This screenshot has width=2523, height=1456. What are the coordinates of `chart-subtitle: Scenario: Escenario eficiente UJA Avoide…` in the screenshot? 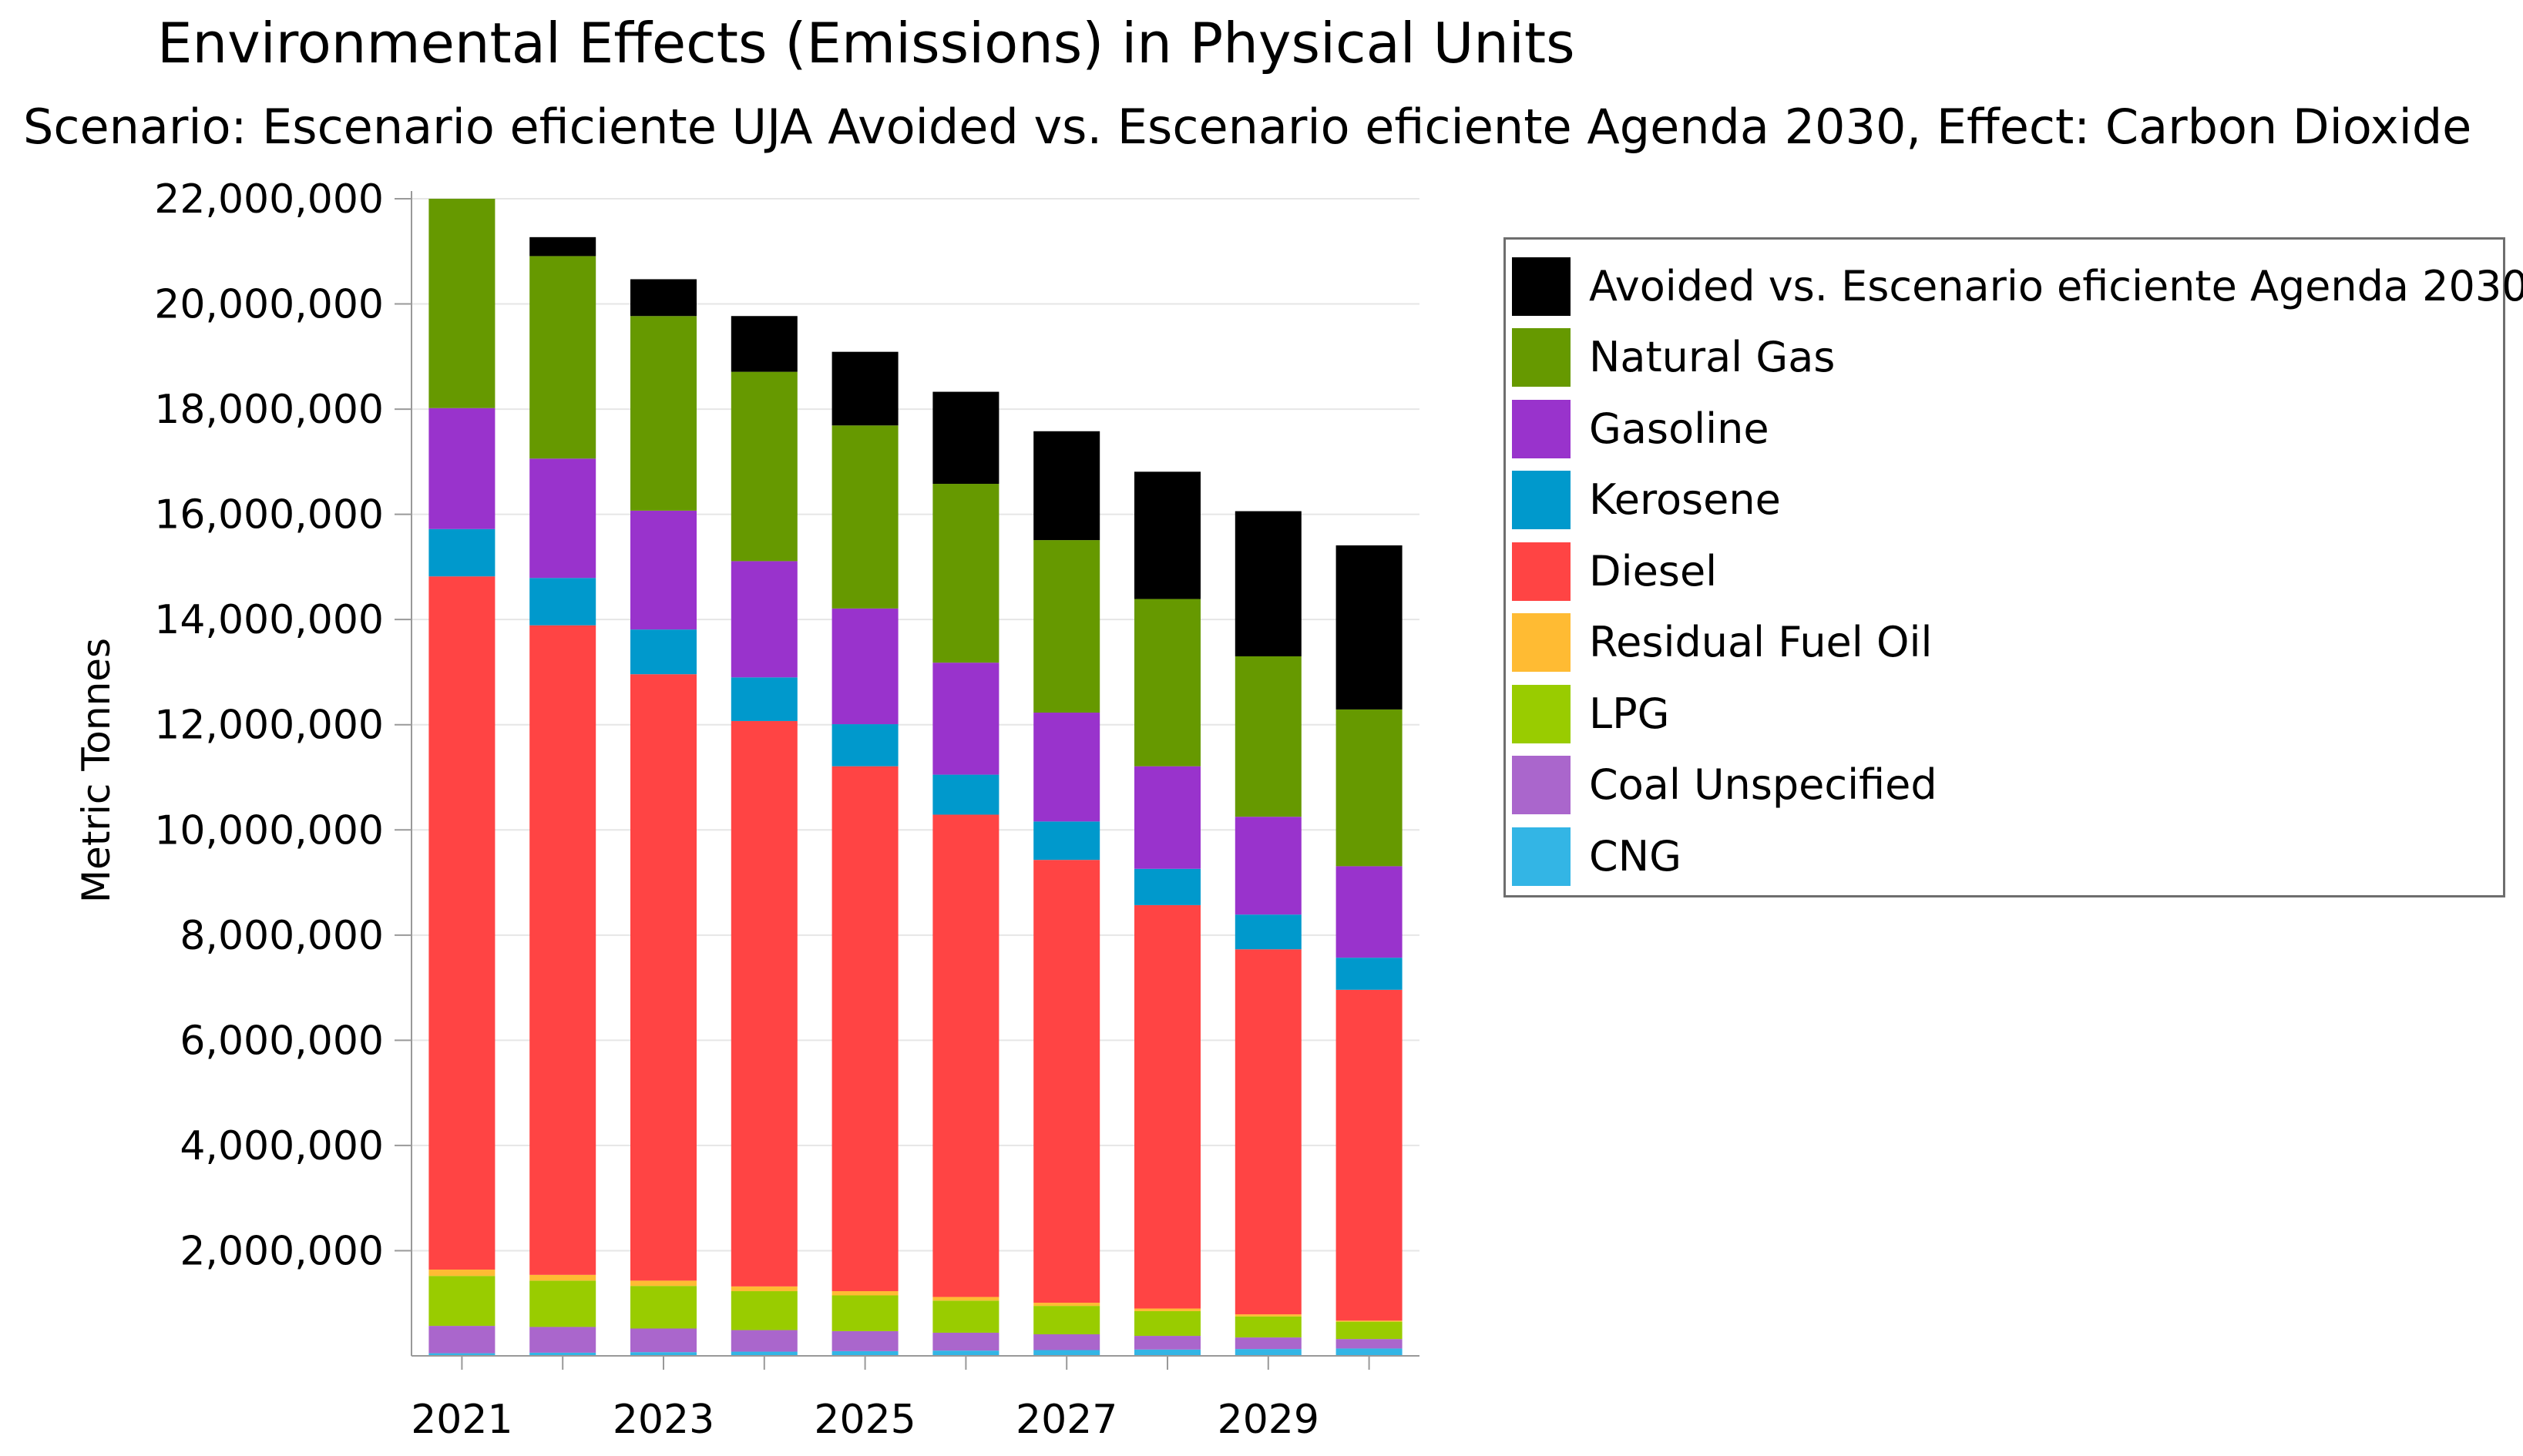 It's located at (1247, 127).